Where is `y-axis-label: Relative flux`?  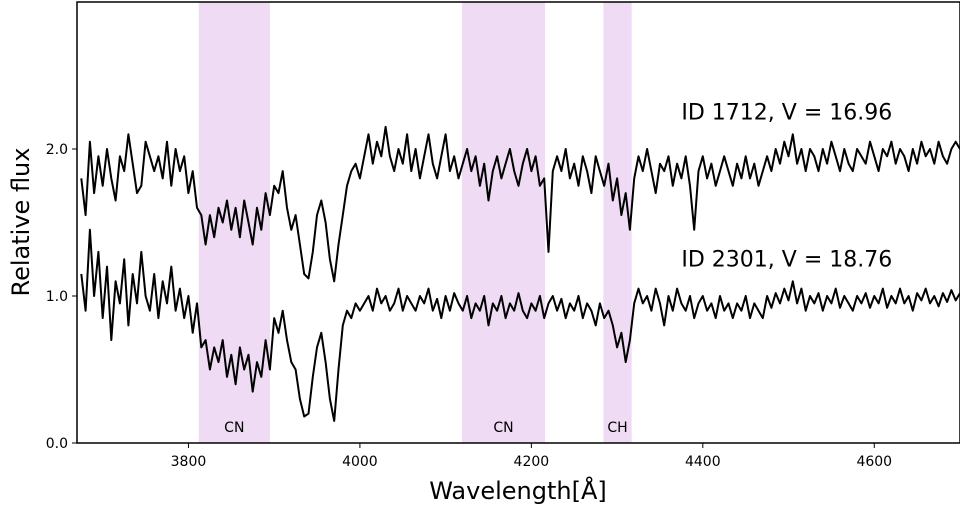
y-axis-label: Relative flux is located at coordinates (21, 222).